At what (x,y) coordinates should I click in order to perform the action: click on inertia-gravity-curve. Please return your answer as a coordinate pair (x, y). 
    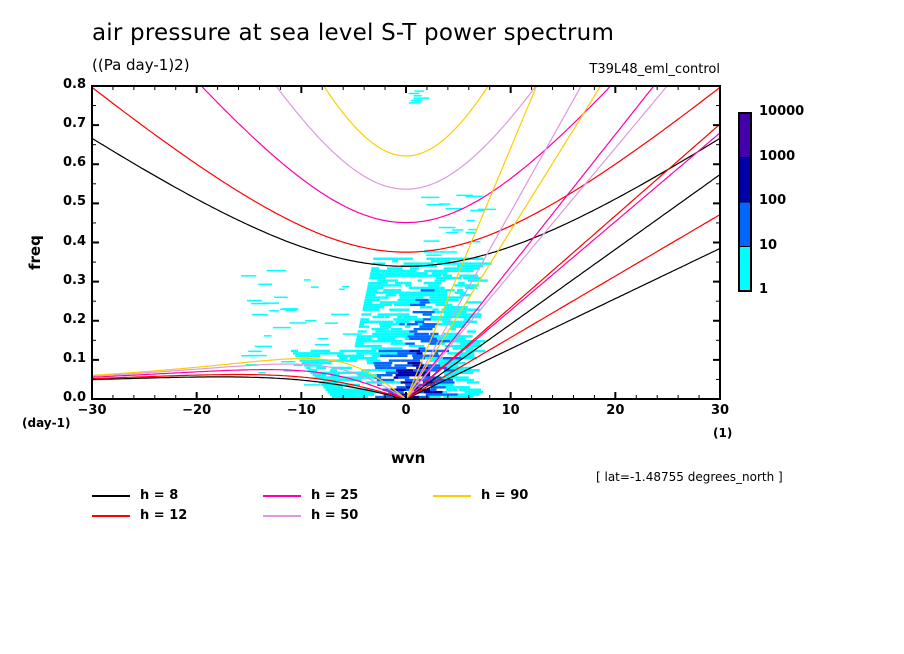
    Looking at the image, I should click on (406, 121).